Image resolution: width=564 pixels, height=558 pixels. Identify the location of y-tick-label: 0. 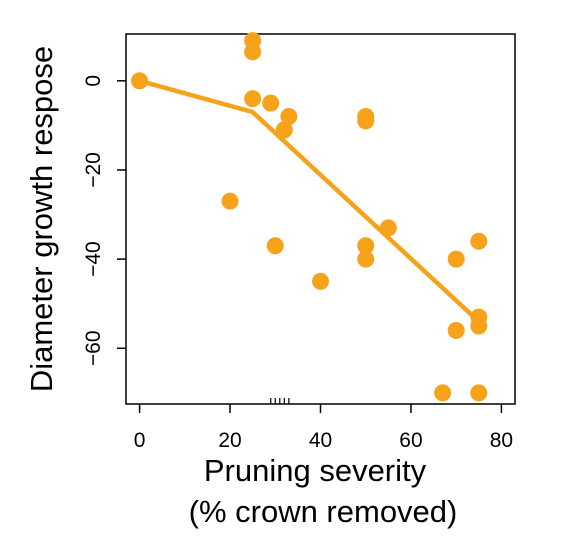
(93, 81).